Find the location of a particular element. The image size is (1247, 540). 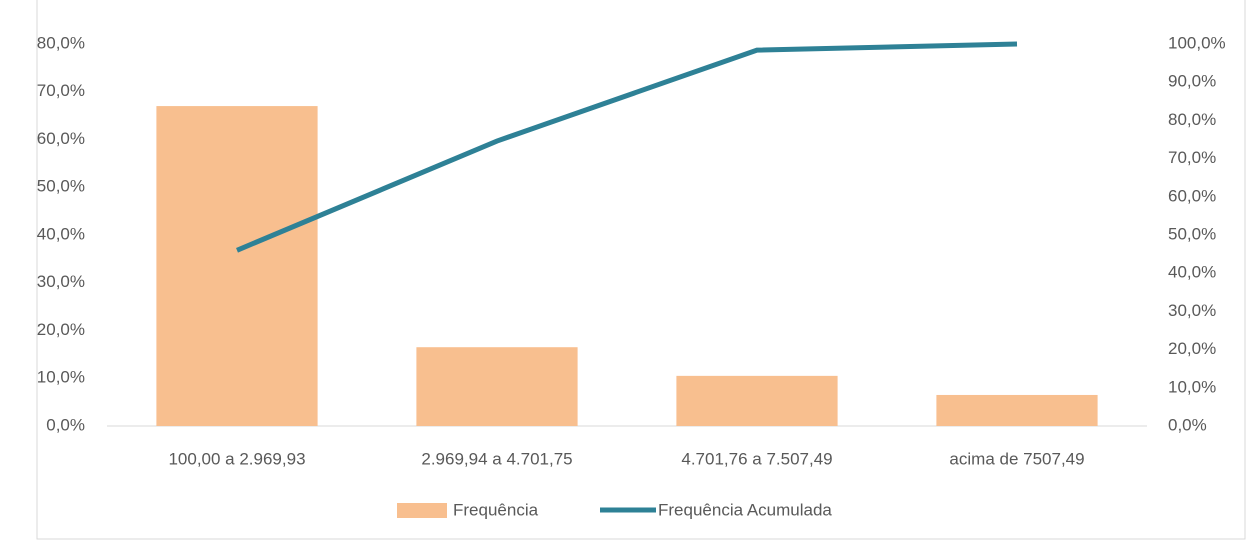

y-tick-label: 50,0% is located at coordinates (61, 186).